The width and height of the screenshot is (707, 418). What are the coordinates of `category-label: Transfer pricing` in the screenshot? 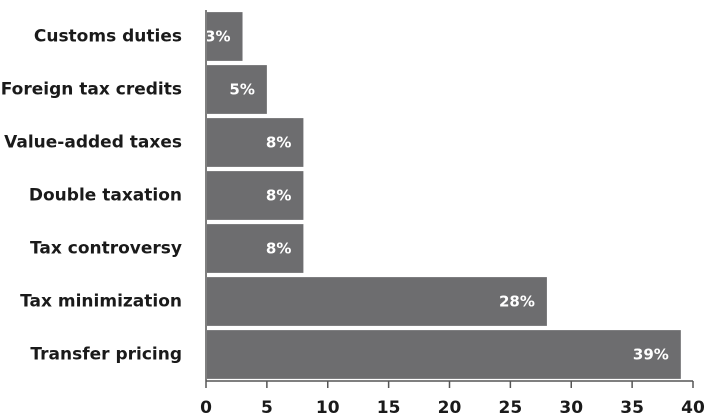 It's located at (106, 355).